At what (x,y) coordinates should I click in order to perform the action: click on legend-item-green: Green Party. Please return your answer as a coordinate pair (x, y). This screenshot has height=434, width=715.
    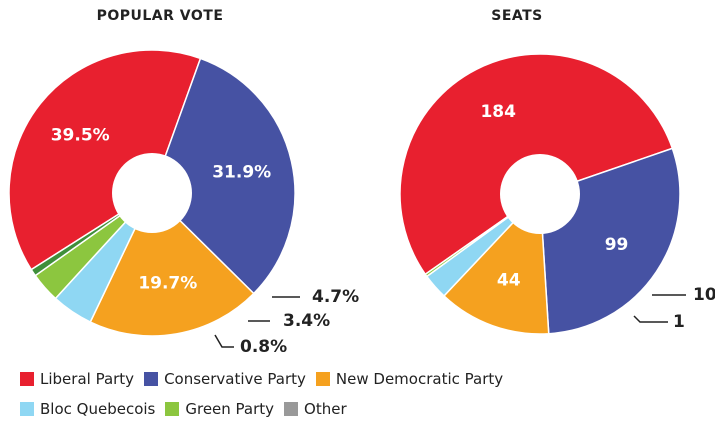
    Looking at the image, I should click on (219, 409).